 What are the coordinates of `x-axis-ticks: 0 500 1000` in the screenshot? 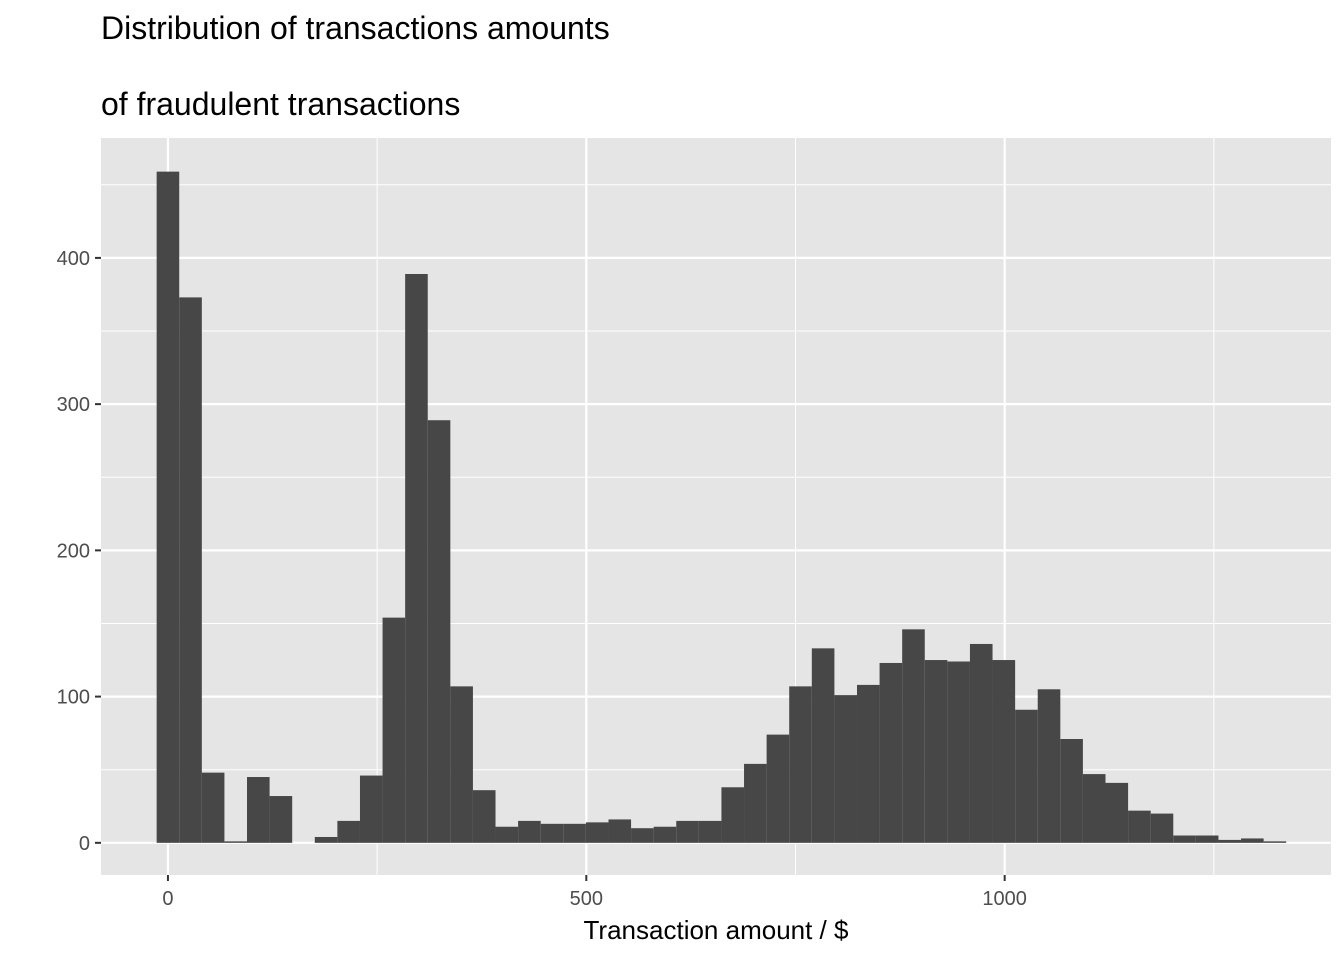 It's located at (594, 892).